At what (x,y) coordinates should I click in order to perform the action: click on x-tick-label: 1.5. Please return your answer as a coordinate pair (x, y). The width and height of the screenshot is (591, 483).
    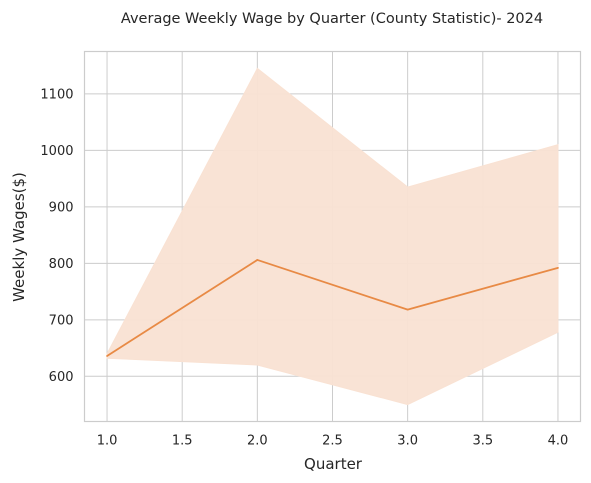
    Looking at the image, I should click on (182, 441).